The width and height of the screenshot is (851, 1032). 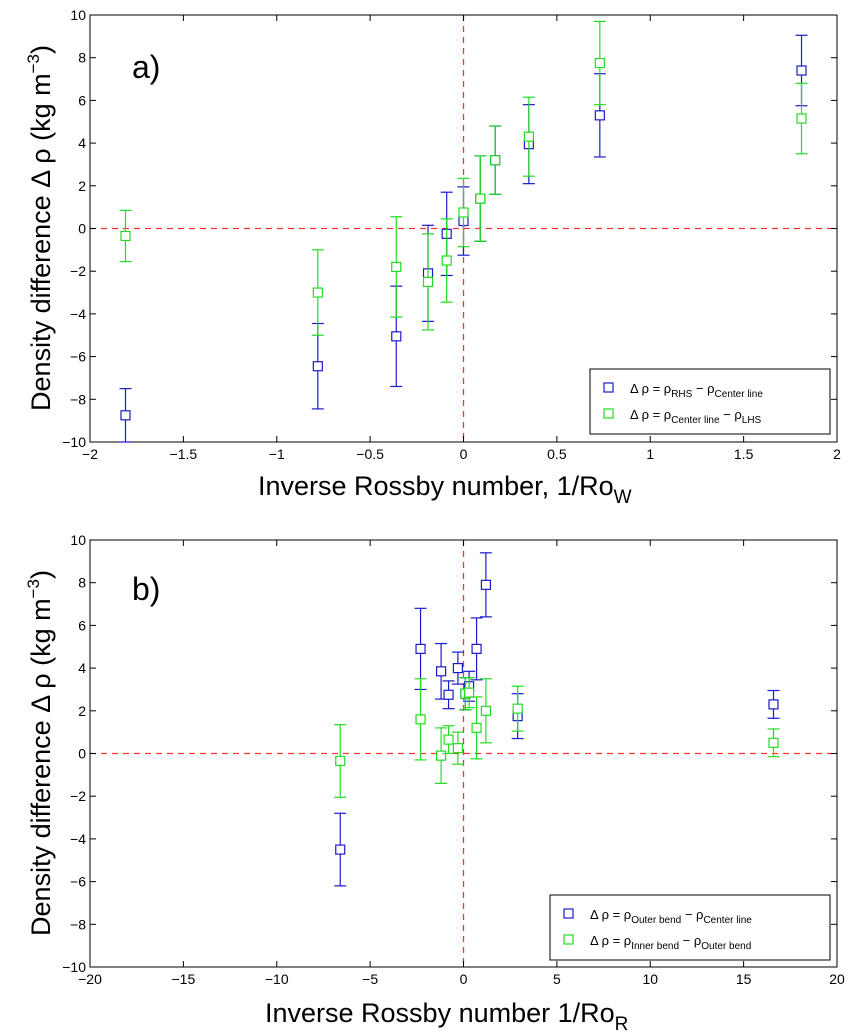 I want to click on x-tick-label: 1.5, so click(x=744, y=454).